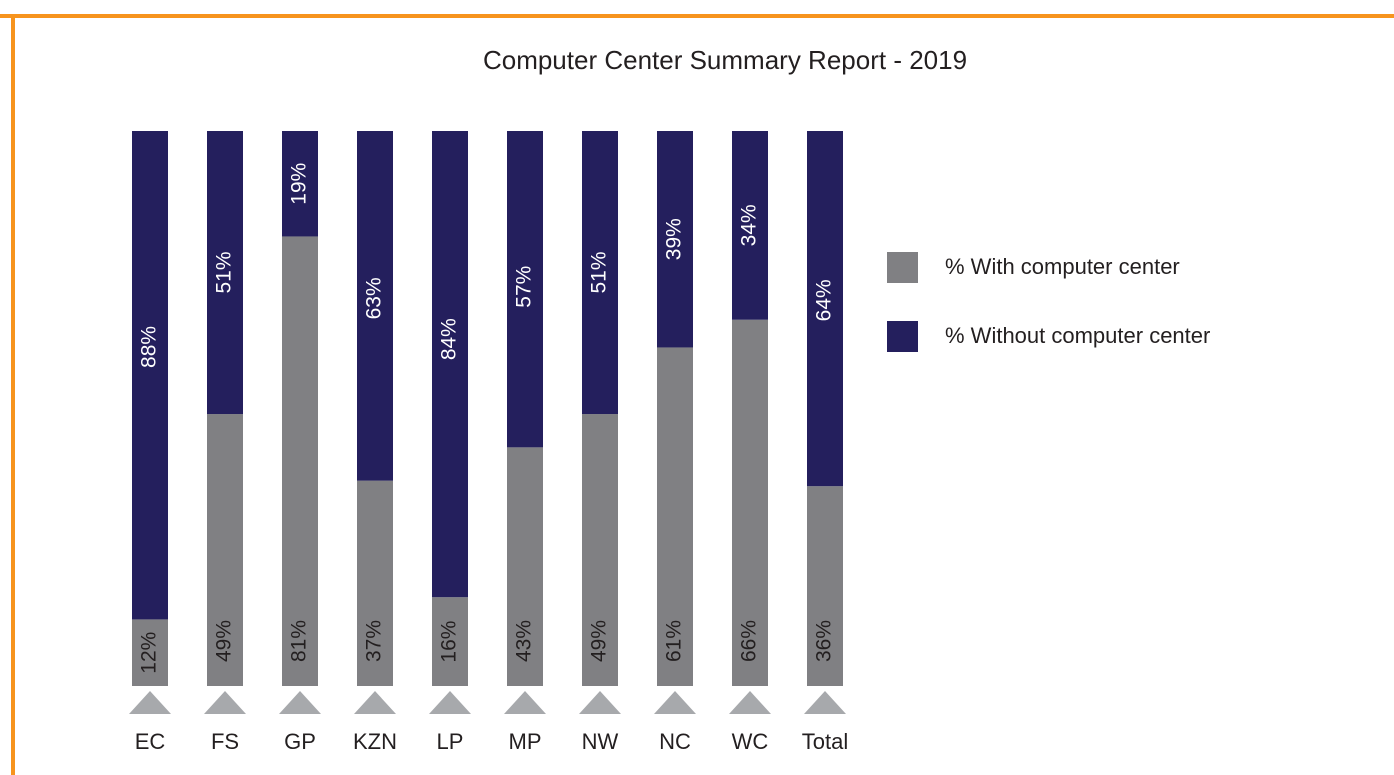 The image size is (1394, 775). I want to click on x-tick-label: Total, so click(825, 741).